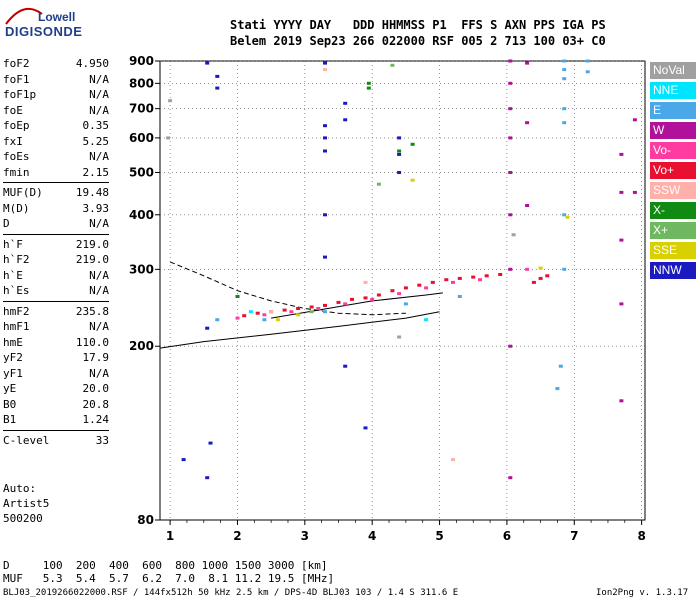 The image size is (700, 600). What do you see at coordinates (56, 64) in the screenshot?
I see `param-row: foF2 4.950` at bounding box center [56, 64].